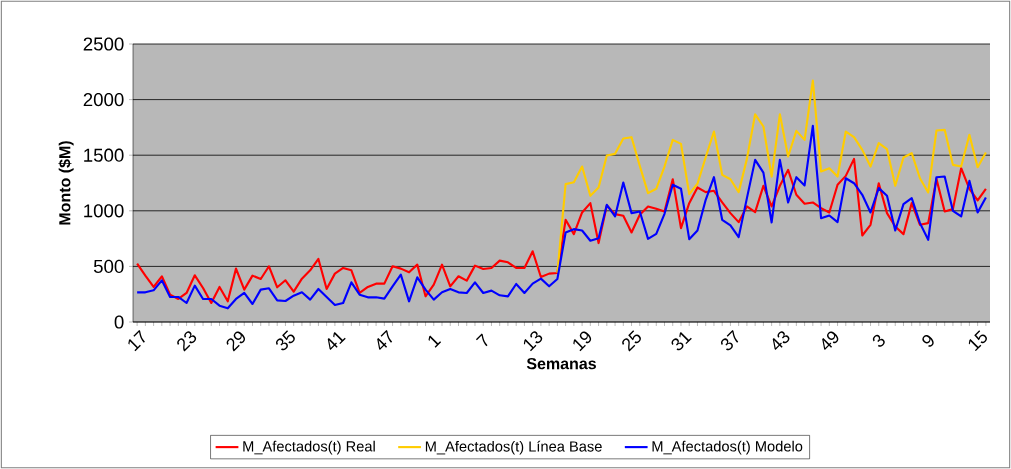 Image resolution: width=1011 pixels, height=469 pixels. Describe the element at coordinates (104, 155) in the screenshot. I see `y-tick-label: 1500` at that location.